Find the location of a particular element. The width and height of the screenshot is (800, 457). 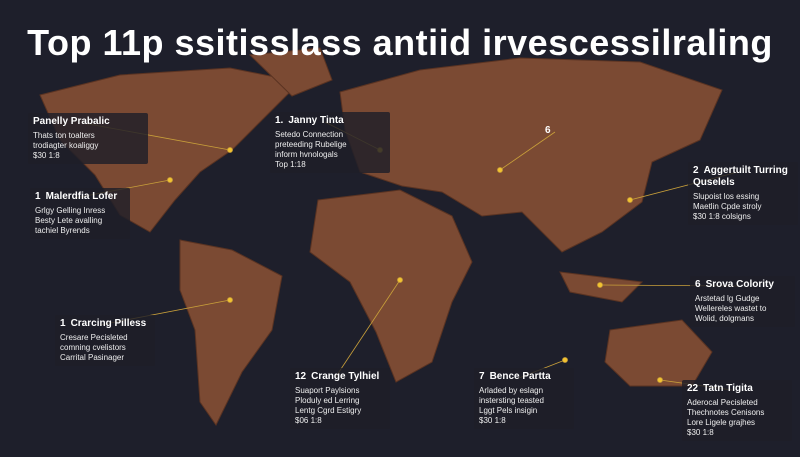

callout-line: trodiagter koaliggy is located at coordinates (66, 145).